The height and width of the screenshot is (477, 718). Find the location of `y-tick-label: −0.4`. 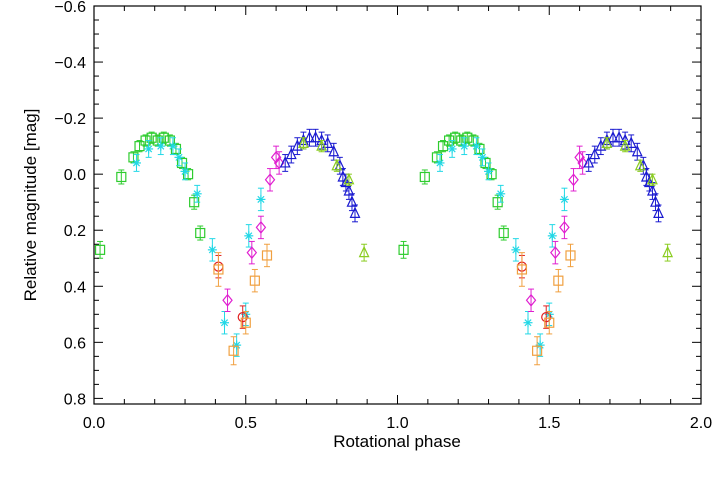

y-tick-label: −0.4 is located at coordinates (70, 63).